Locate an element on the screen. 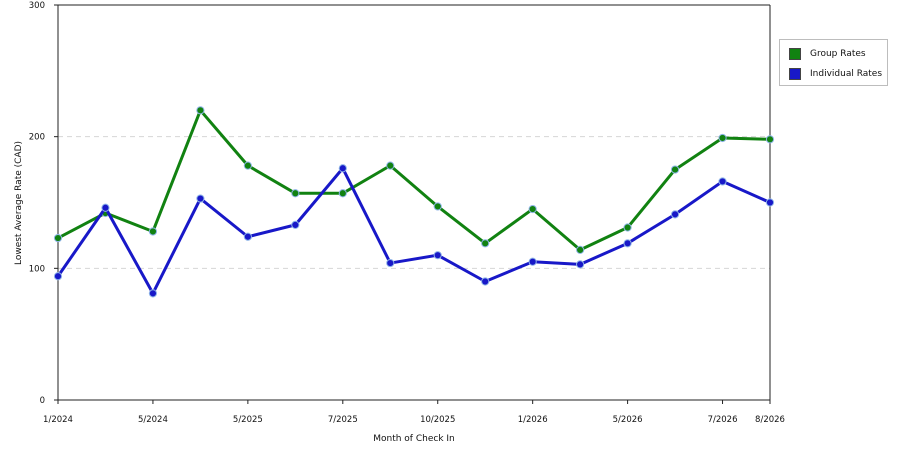 This screenshot has width=900, height=450. legend-label-group-rates: Group Rates is located at coordinates (838, 54).